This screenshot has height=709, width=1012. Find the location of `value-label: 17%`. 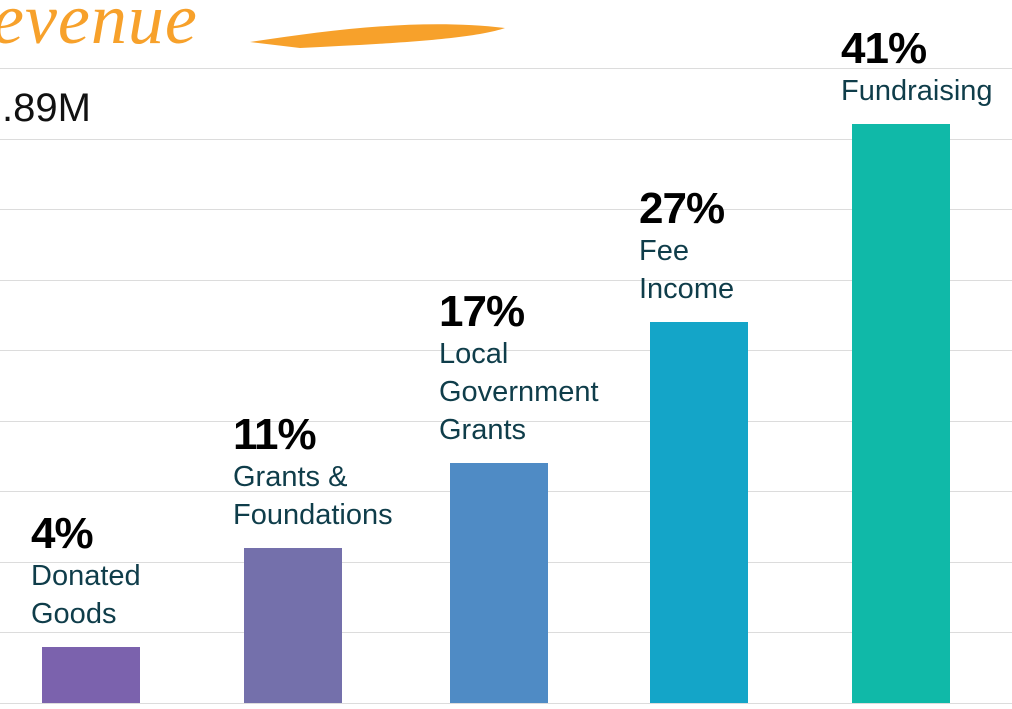

value-label: 17% is located at coordinates (482, 312).